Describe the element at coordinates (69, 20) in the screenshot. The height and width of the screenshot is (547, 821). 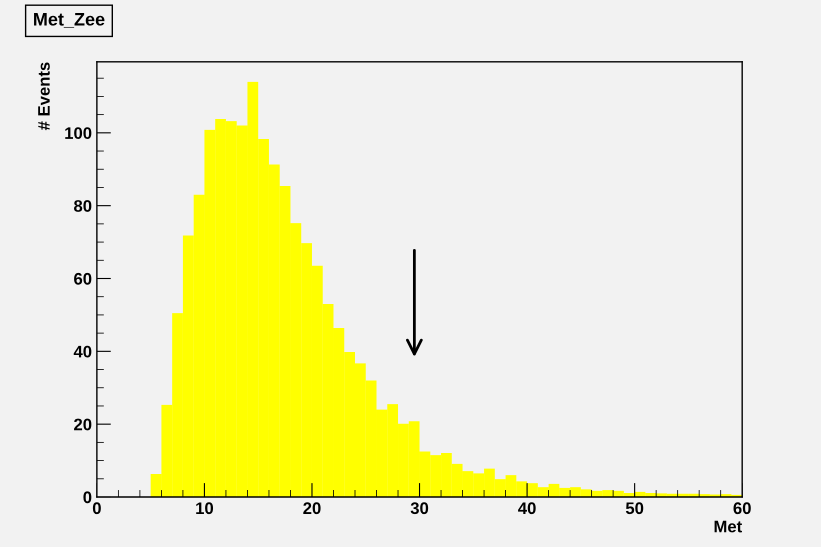
I see `chart-title: Met_Zee` at that location.